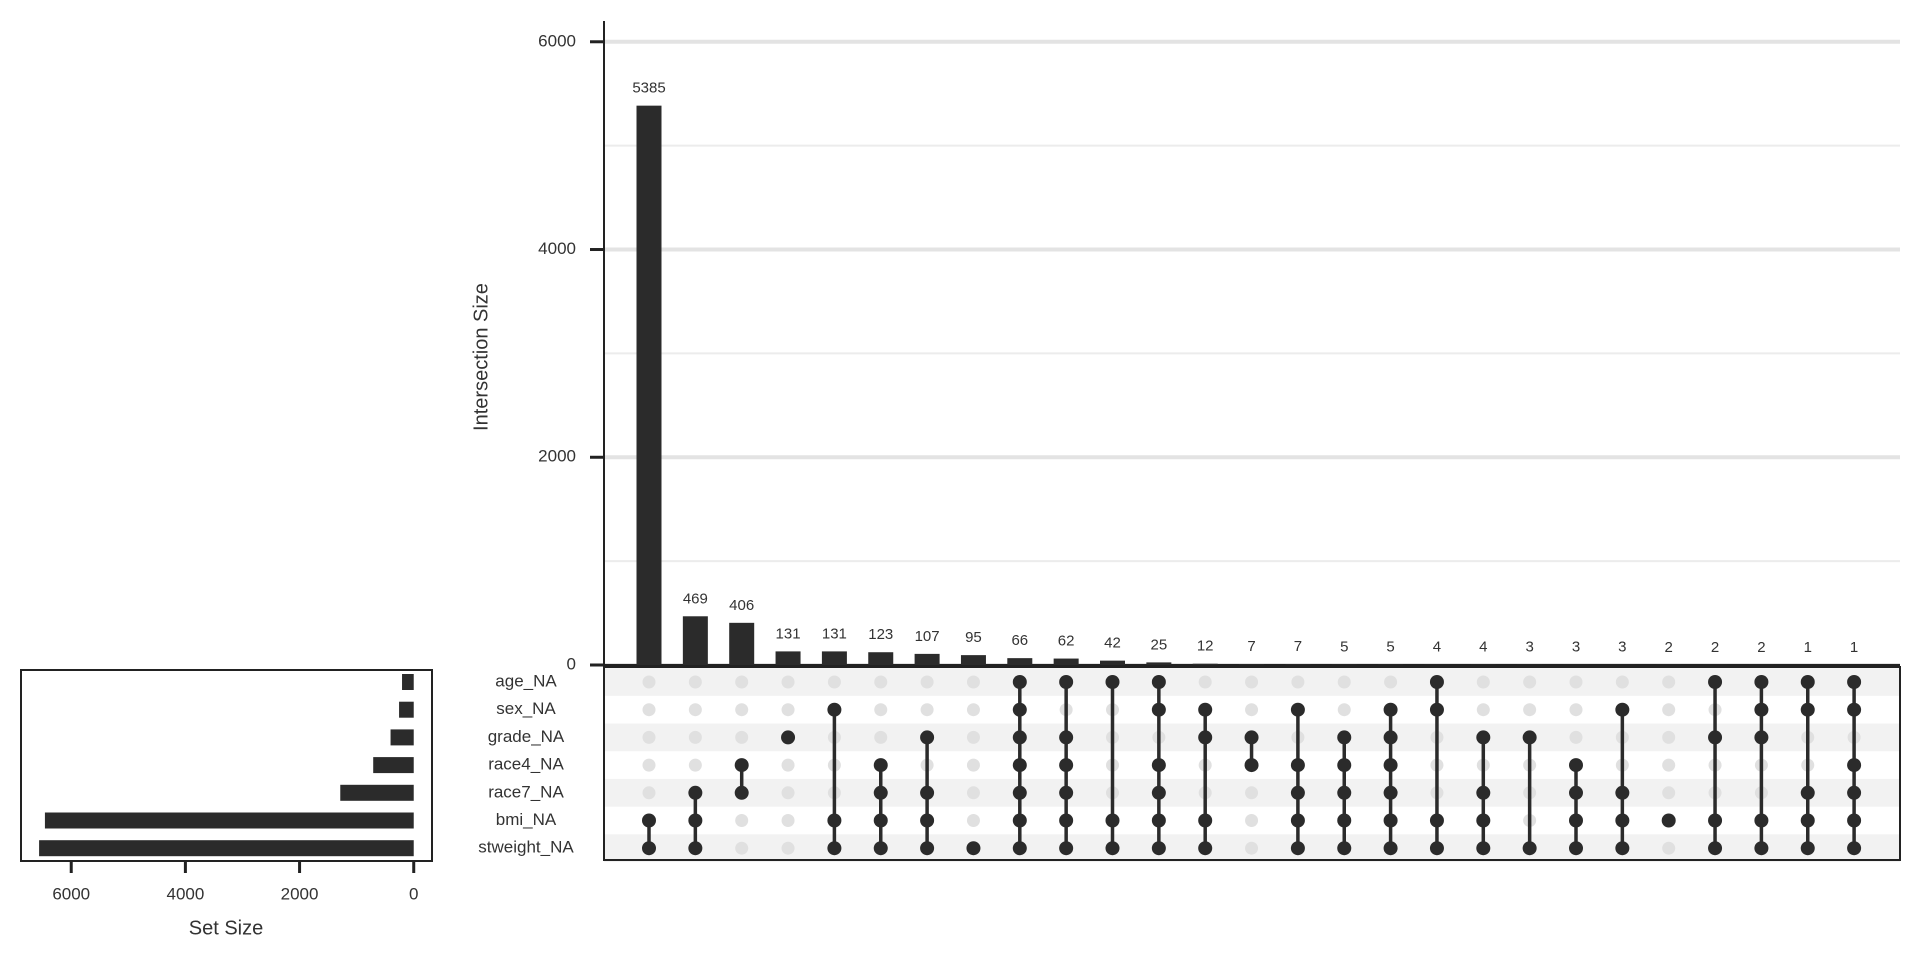 The image size is (1920, 960). I want to click on bar-value-label: 469, so click(695, 598).